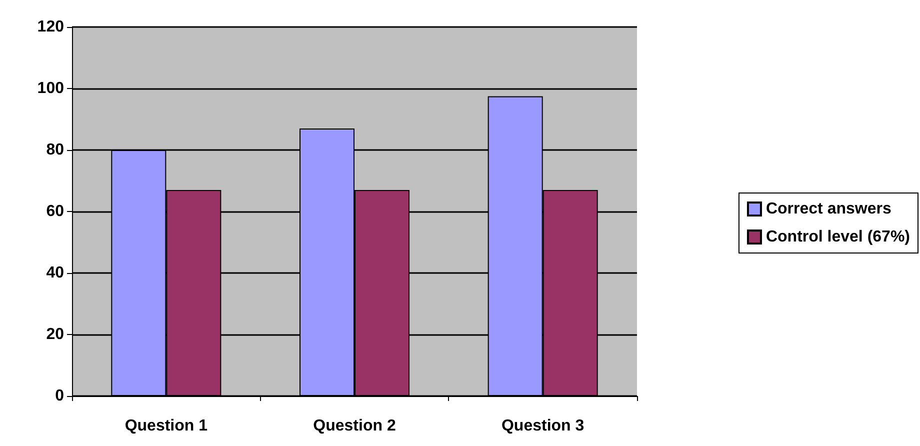 This screenshot has height=446, width=920. I want to click on y-tick-label: 40, so click(55, 273).